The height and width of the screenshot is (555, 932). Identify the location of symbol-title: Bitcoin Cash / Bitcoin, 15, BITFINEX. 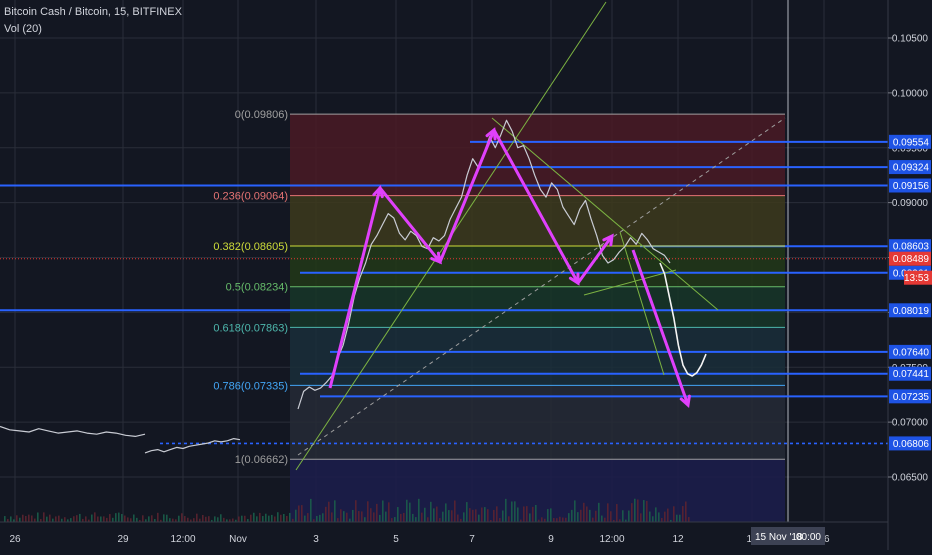
(93, 12).